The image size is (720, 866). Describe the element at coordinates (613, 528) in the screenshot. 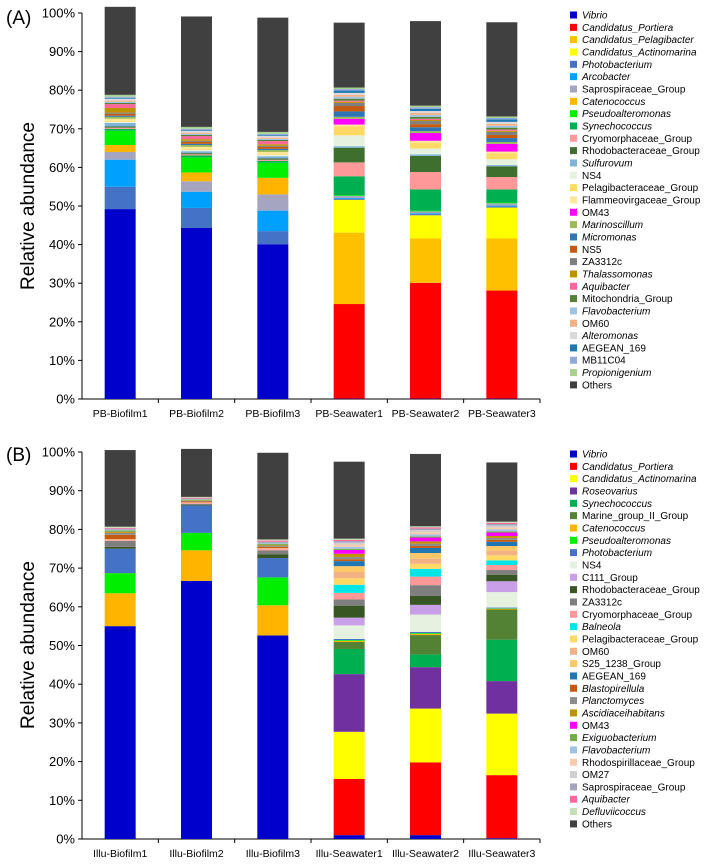

I see `panel-b-legend-label: Catenococcus` at that location.